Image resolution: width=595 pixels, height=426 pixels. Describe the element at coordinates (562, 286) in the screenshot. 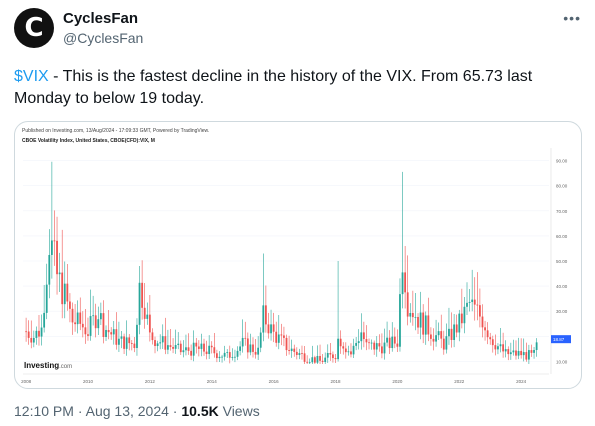

I see `y-tick-label: 40.00` at that location.